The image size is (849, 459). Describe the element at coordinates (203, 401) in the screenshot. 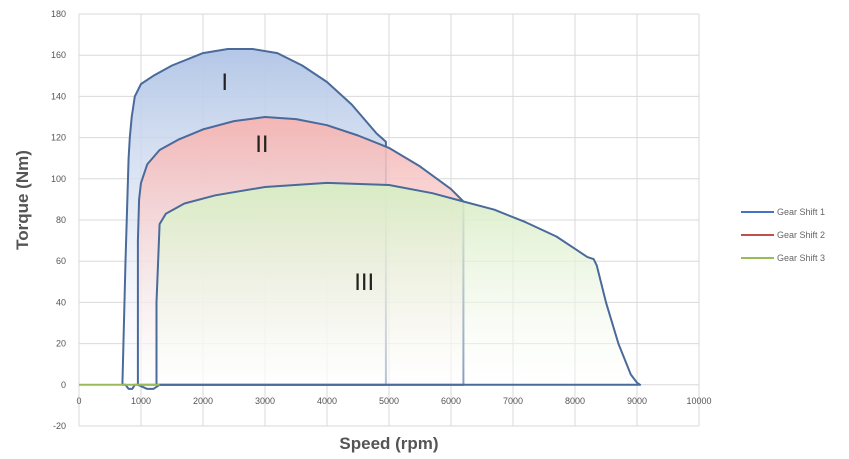

I see `x-tick-label: 2000` at that location.